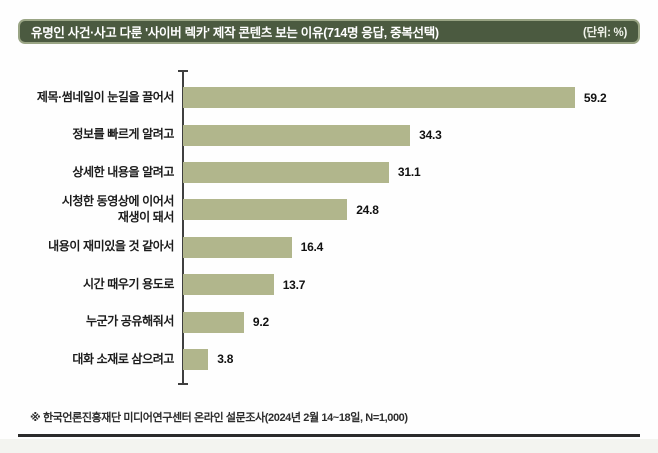 Image resolution: width=658 pixels, height=453 pixels. Describe the element at coordinates (367, 209) in the screenshot. I see `value-label: 24.8` at that location.